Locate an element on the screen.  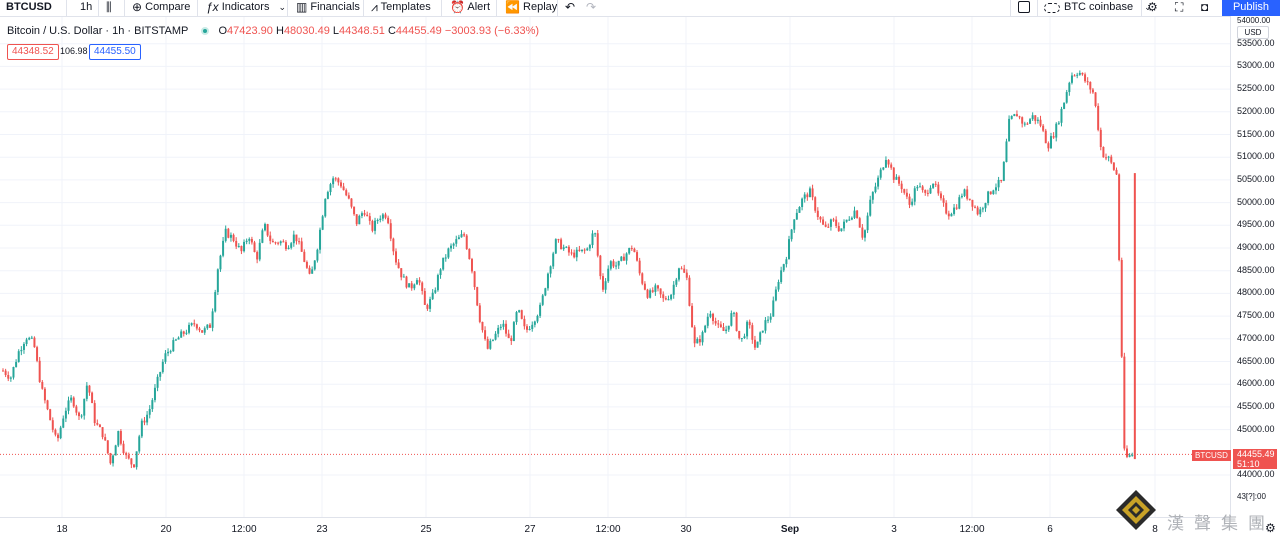
replay-button: ⏪ Replay is located at coordinates (531, 8).